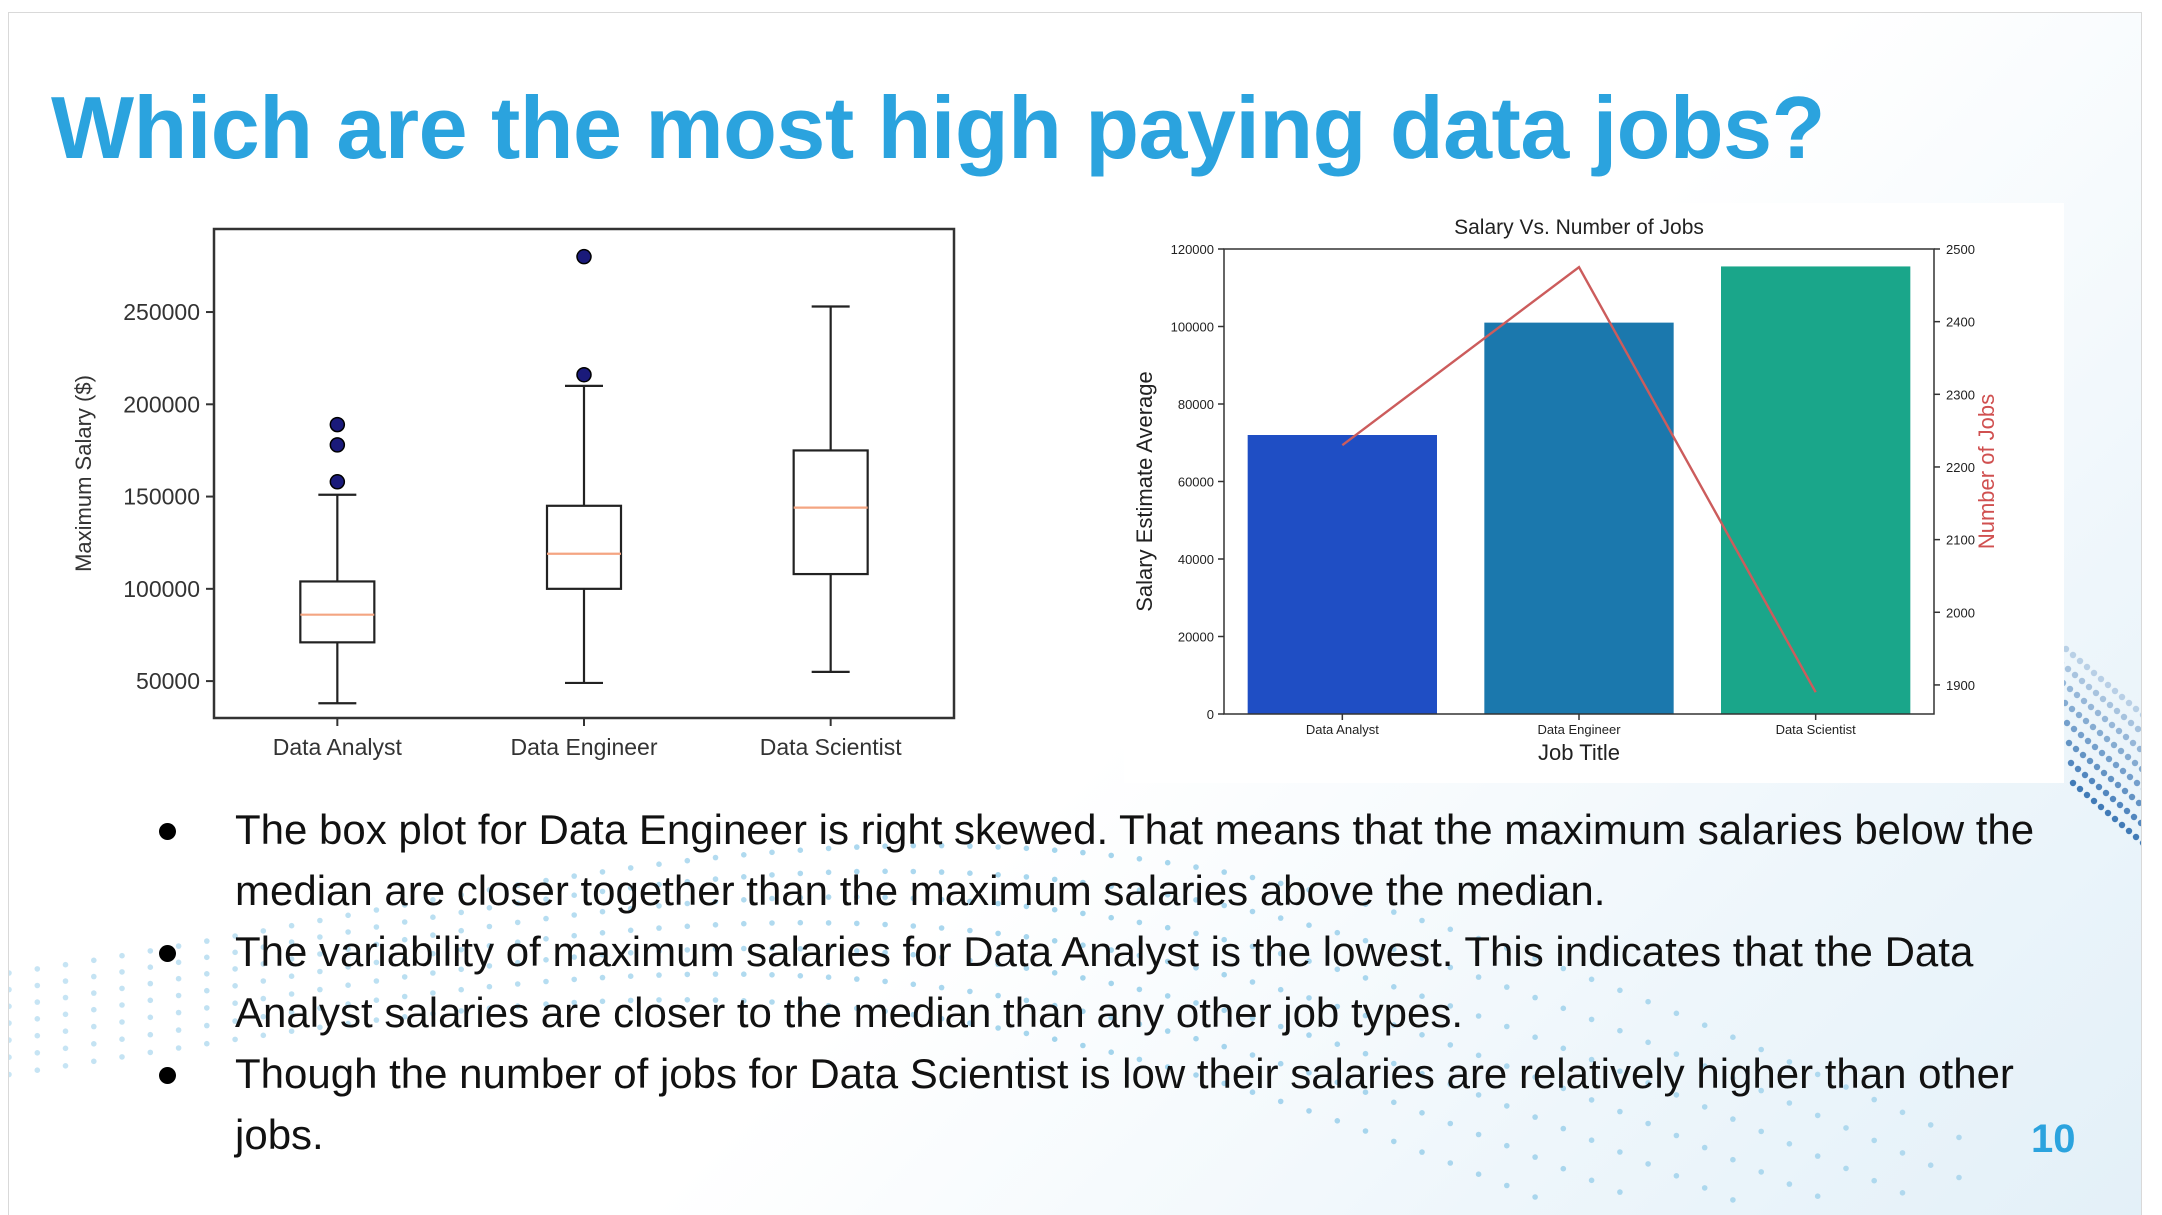 The height and width of the screenshot is (1215, 2162). I want to click on chart-title: Salary Vs. Number of Jobs, so click(1579, 227).